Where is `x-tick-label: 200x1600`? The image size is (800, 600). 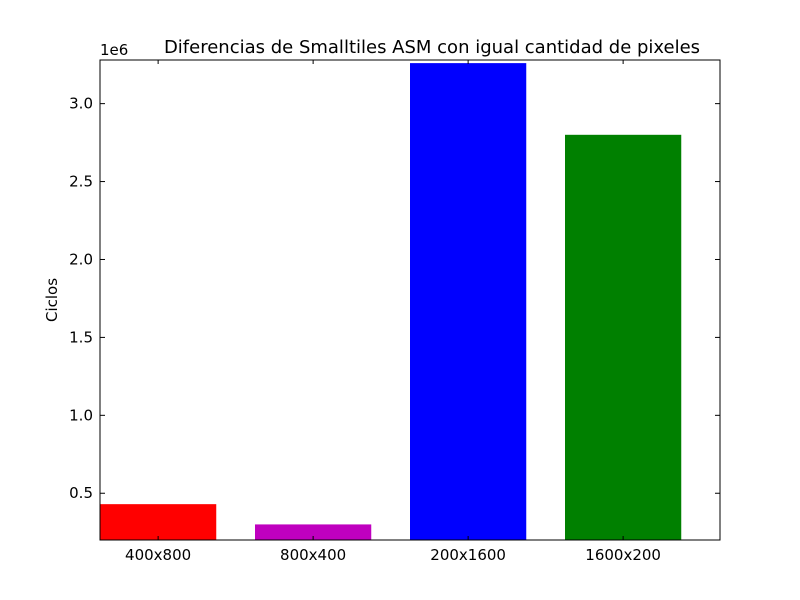
x-tick-label: 200x1600 is located at coordinates (468, 555).